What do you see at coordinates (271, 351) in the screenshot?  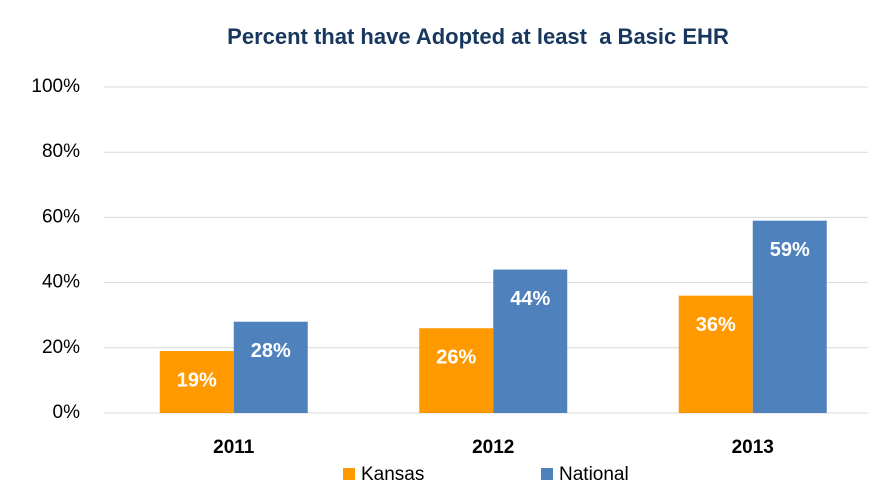 I see `data-label: 28%` at bounding box center [271, 351].